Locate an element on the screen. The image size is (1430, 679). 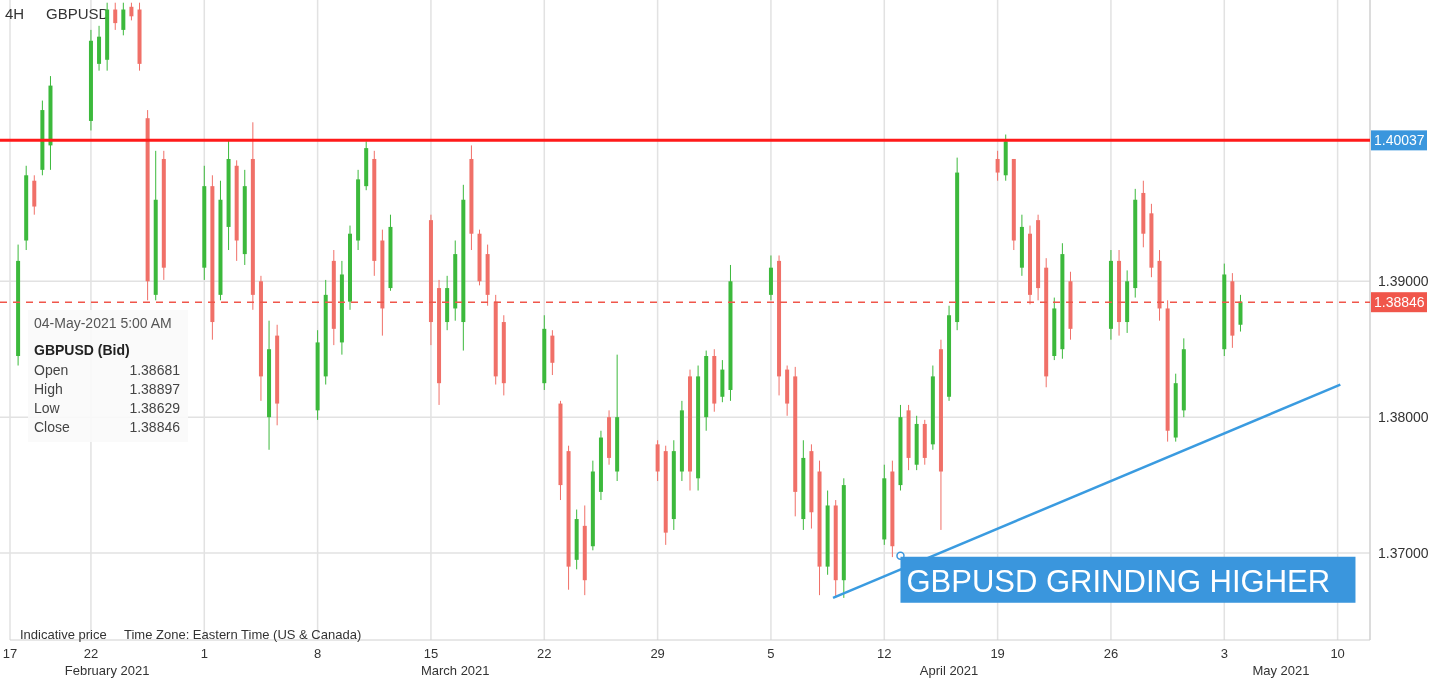
x-tick-label: 29 is located at coordinates (657, 653).